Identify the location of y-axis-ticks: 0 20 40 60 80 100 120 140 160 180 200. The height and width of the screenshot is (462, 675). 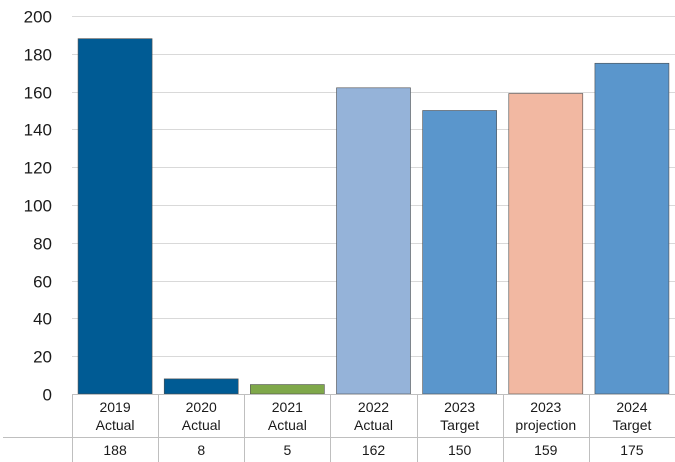
(38, 206).